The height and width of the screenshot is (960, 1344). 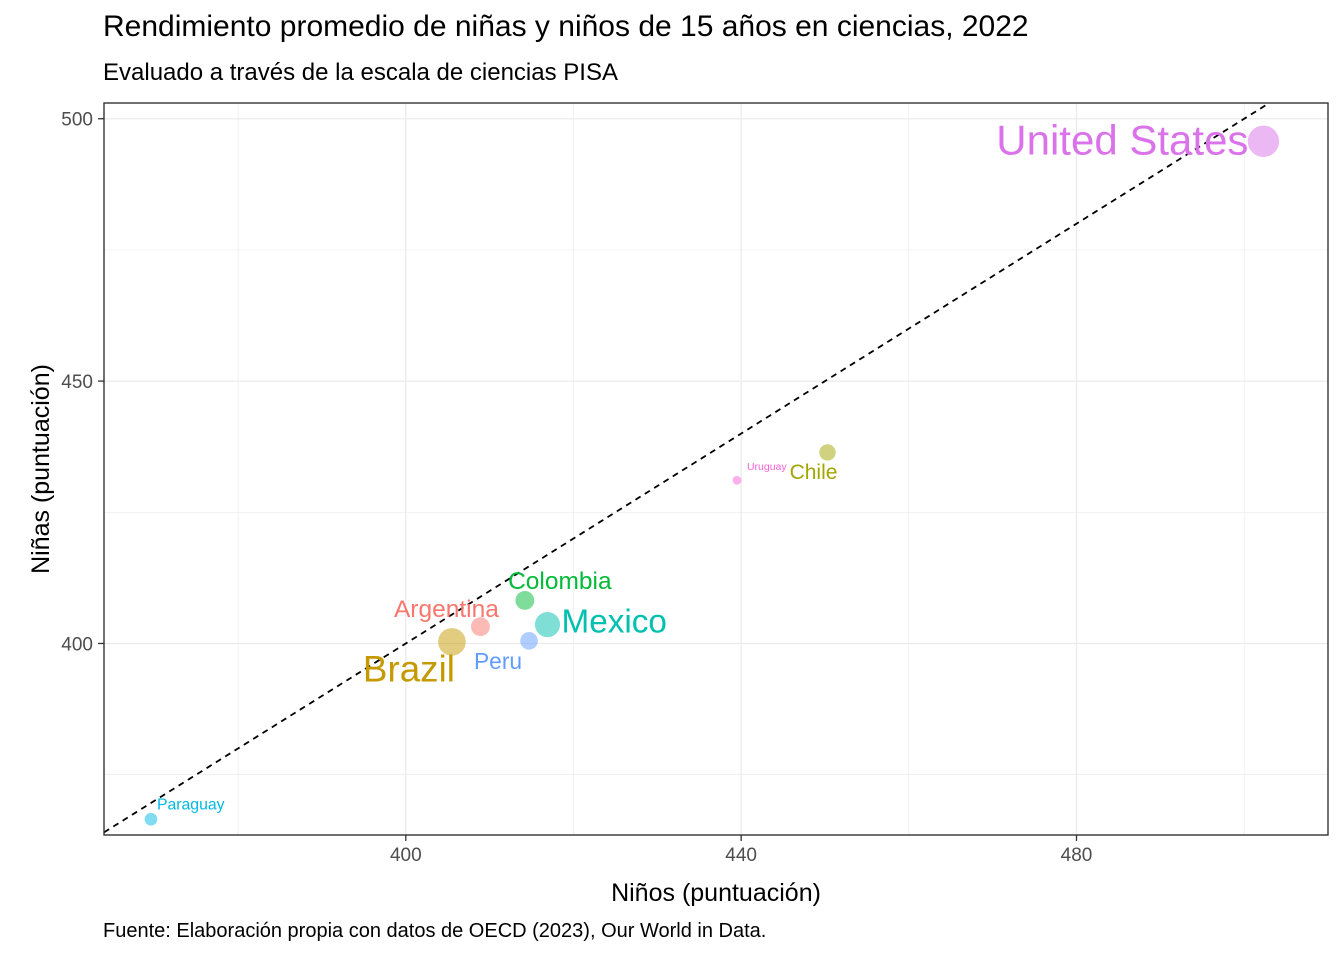 I want to click on label-peru: Peru, so click(x=498, y=661).